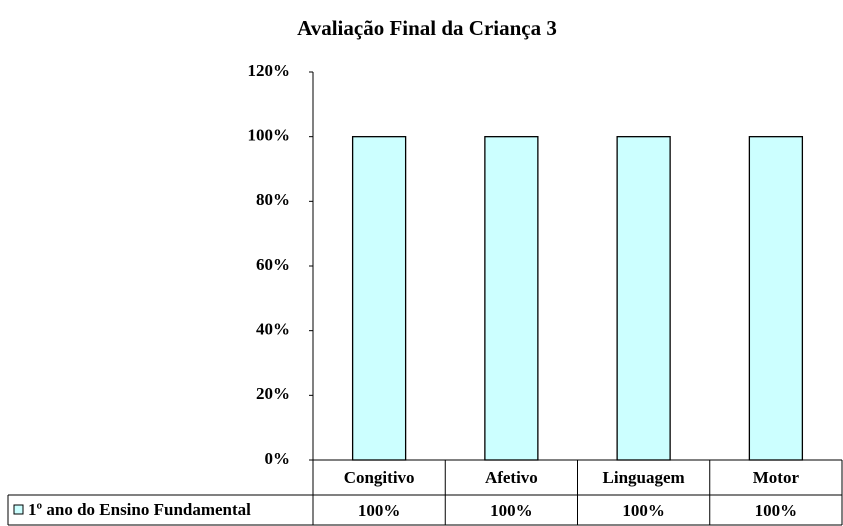 Image resolution: width=843 pixels, height=526 pixels. I want to click on x-tick-label: Afetivo, so click(511, 477).